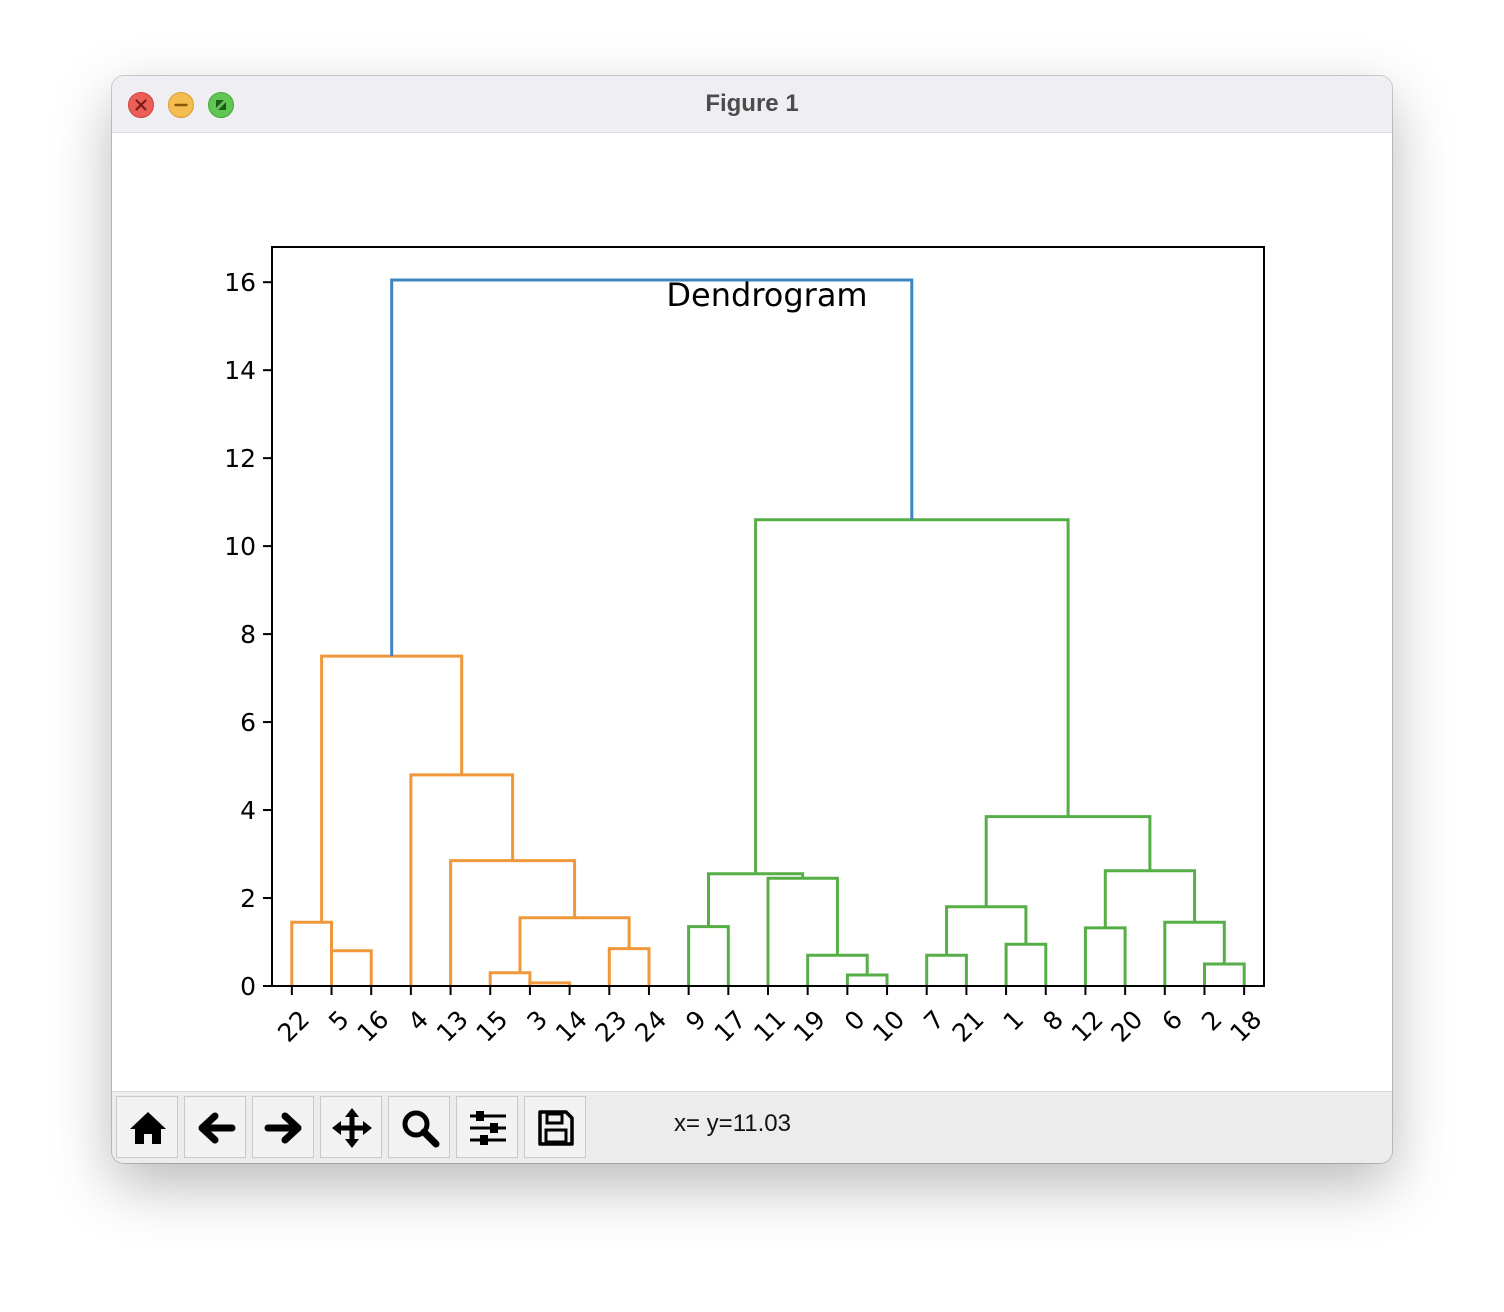  I want to click on search-icon, so click(421, 1129).